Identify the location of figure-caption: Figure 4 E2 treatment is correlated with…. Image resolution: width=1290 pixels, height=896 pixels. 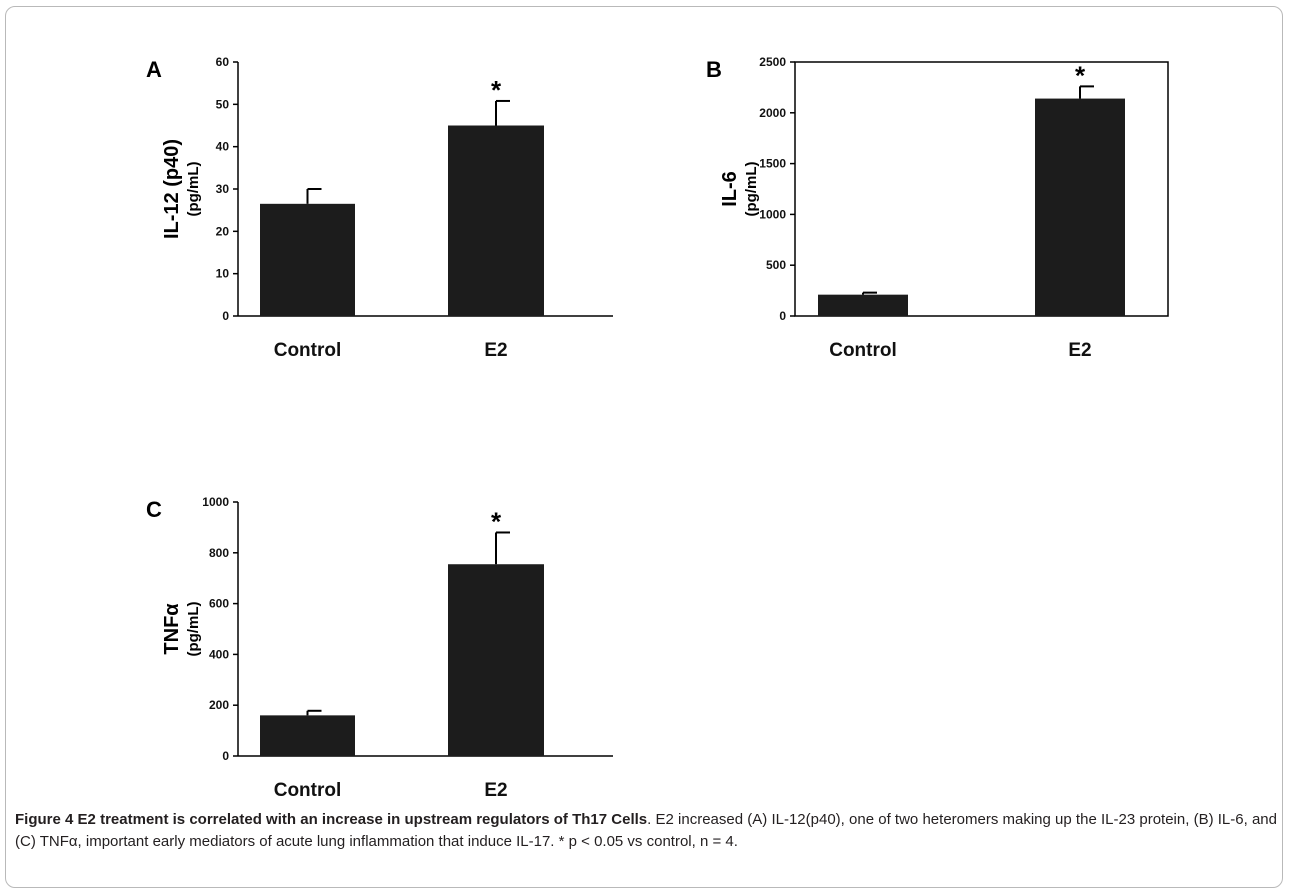
(646, 831).